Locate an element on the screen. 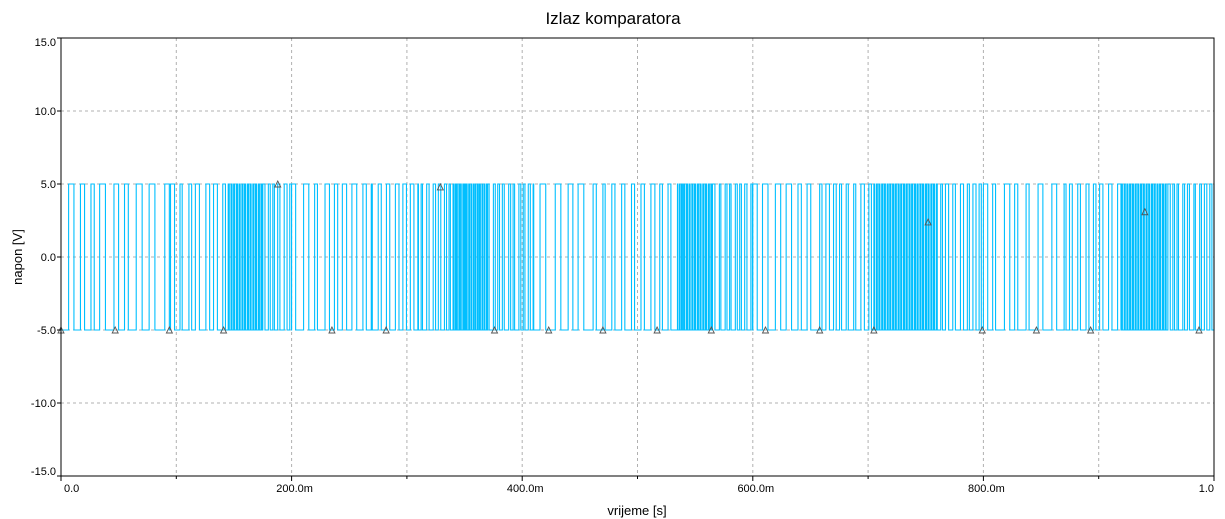 The height and width of the screenshot is (519, 1225). y-tick-label: 10.0 is located at coordinates (45, 112).